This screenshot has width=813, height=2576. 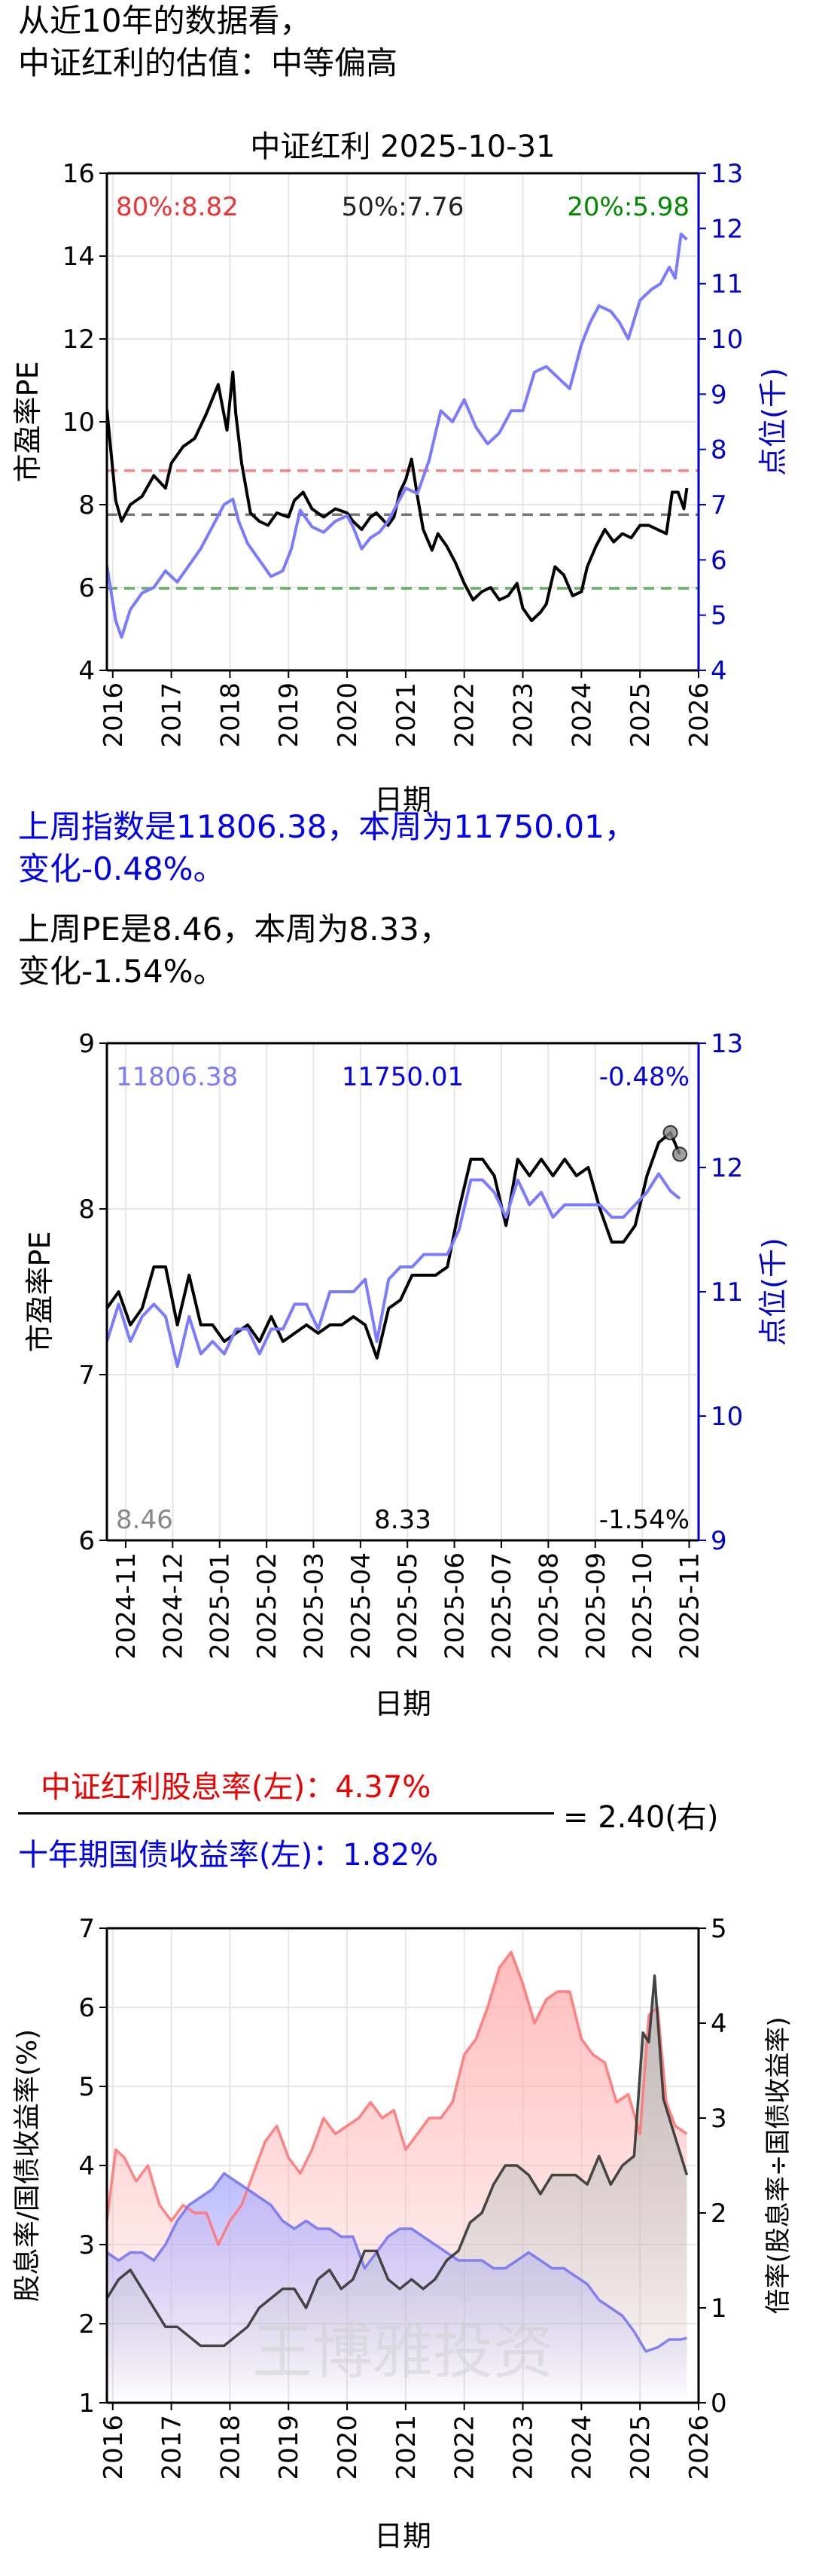 What do you see at coordinates (208, 63) in the screenshot?
I see `intro-line-2: 中证红利的估值：中等偏高` at bounding box center [208, 63].